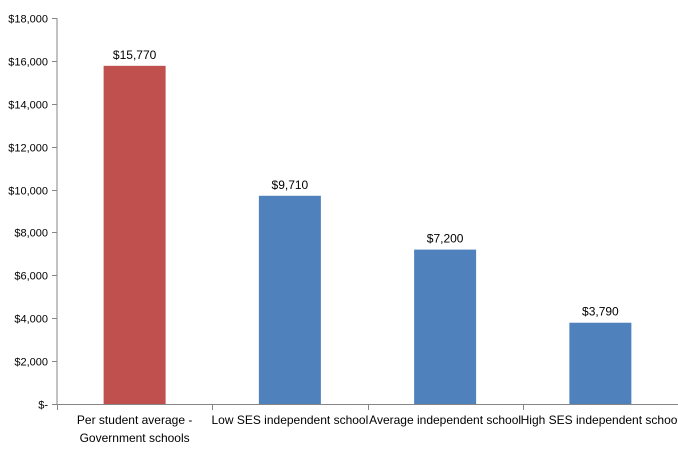 Image resolution: width=678 pixels, height=451 pixels. Describe the element at coordinates (31, 320) in the screenshot. I see `y-tick-label: $4,000` at that location.